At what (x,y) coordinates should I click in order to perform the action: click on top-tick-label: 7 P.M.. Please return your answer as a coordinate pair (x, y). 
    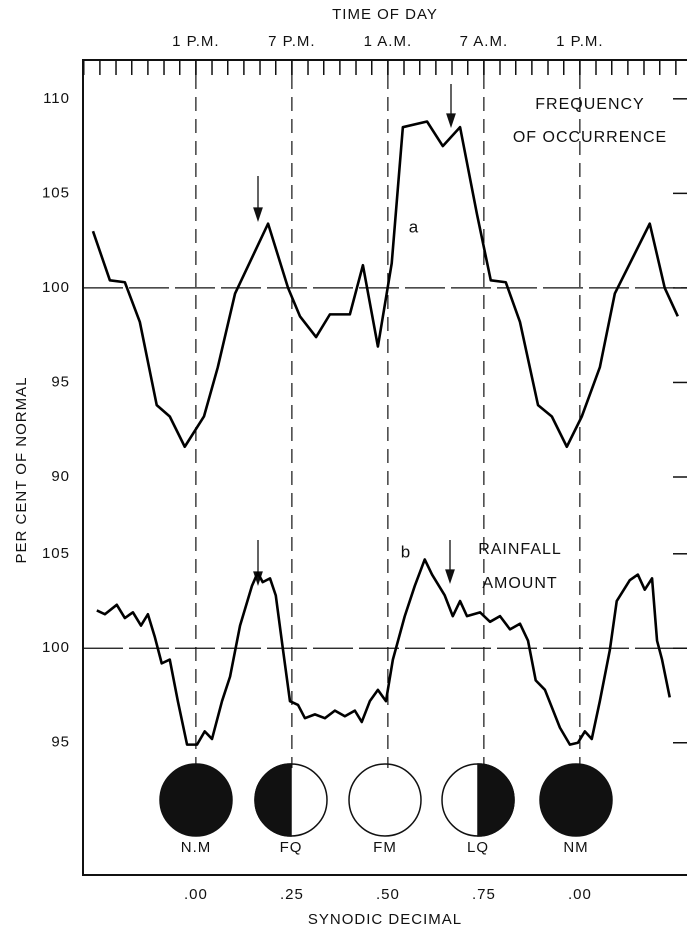
    Looking at the image, I should click on (291, 41).